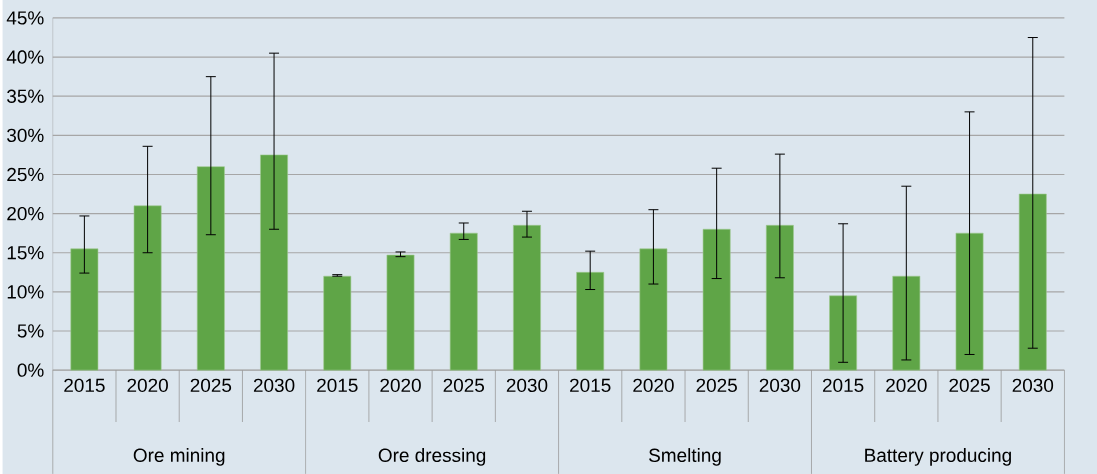 This screenshot has width=1097, height=474. What do you see at coordinates (30, 331) in the screenshot?
I see `y-tick-label: 5%` at bounding box center [30, 331].